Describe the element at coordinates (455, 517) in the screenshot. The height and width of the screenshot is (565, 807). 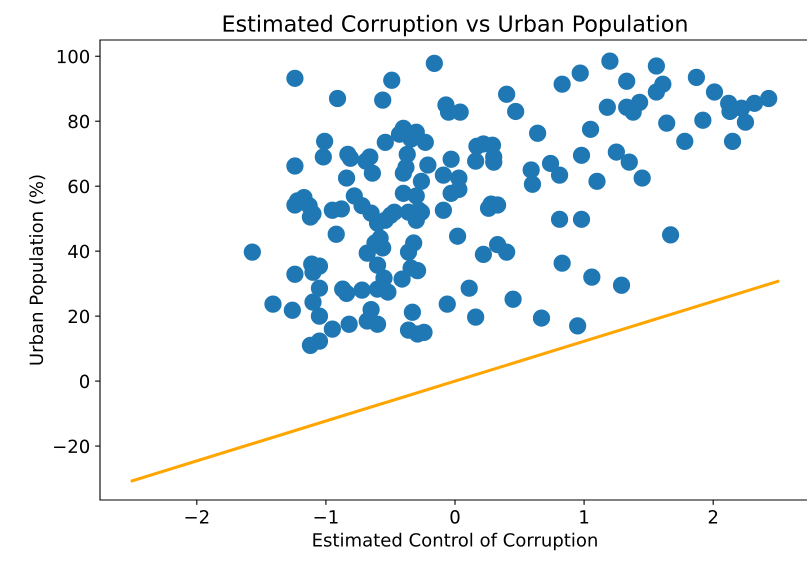
I see `x-tick-label: 0` at that location.